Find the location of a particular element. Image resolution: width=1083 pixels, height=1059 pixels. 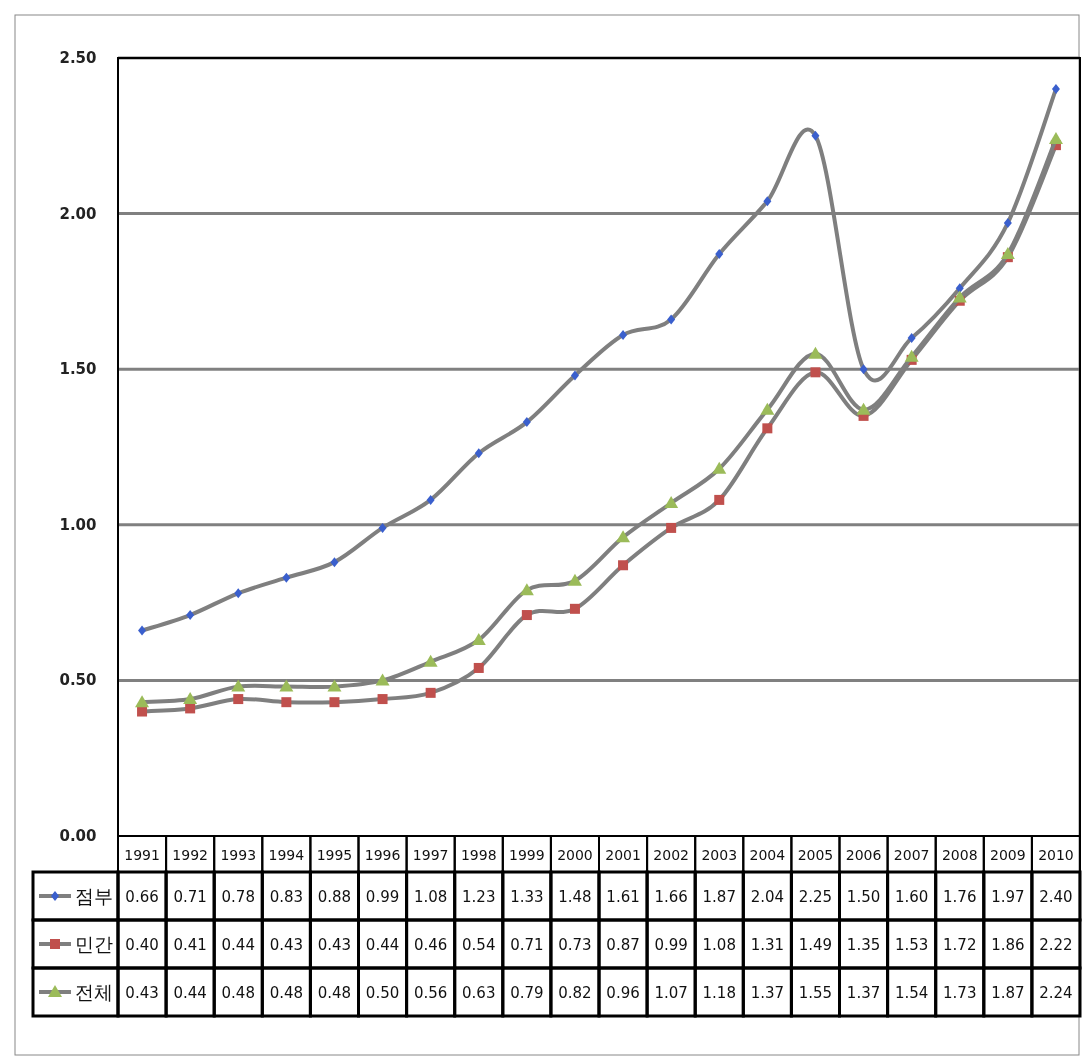

x-tick-label: 2009 is located at coordinates (1008, 855).